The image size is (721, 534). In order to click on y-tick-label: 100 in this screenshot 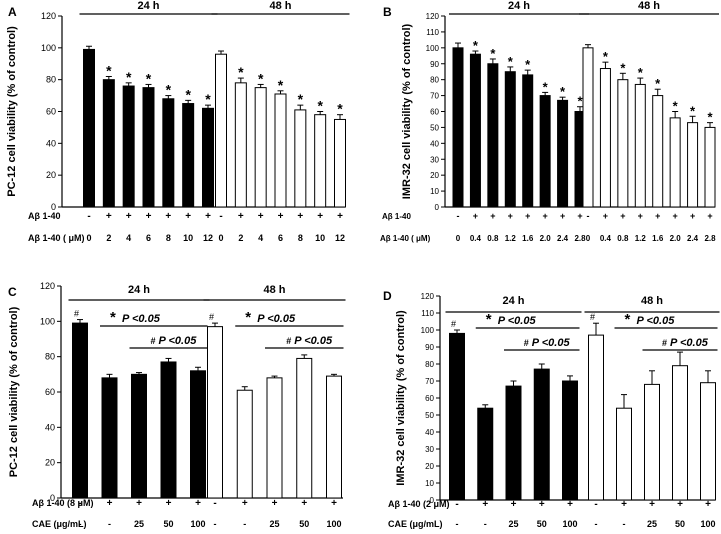, I will do `click(428, 330)`.